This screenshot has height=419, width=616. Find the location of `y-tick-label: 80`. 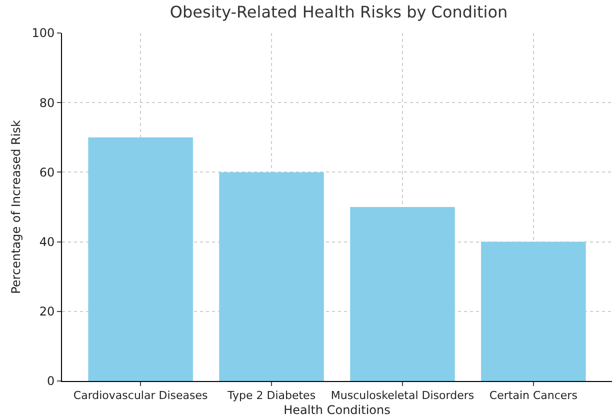

y-tick-label: 80 is located at coordinates (47, 103).